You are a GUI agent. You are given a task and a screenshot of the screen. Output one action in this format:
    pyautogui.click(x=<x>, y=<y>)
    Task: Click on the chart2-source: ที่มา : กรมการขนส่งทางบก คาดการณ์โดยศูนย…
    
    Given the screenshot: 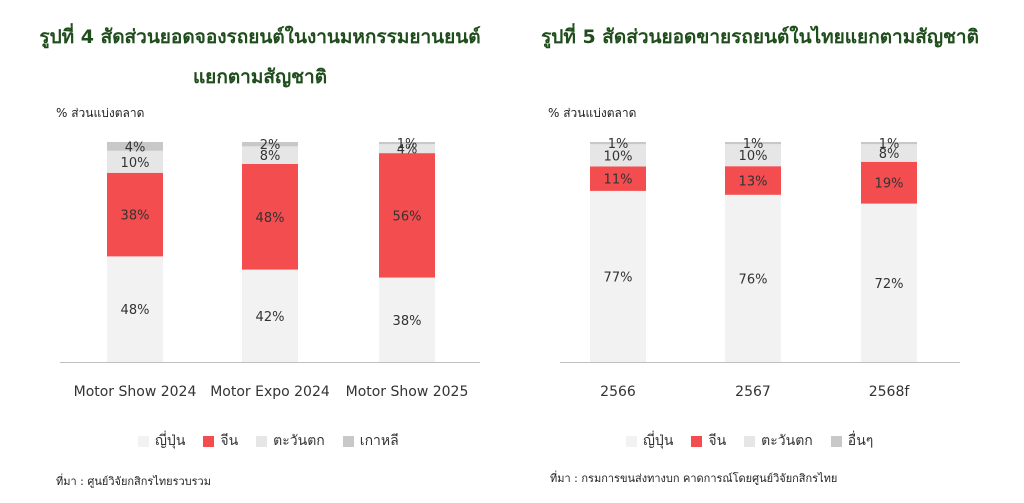 What is the action you would take?
    pyautogui.click(x=694, y=478)
    